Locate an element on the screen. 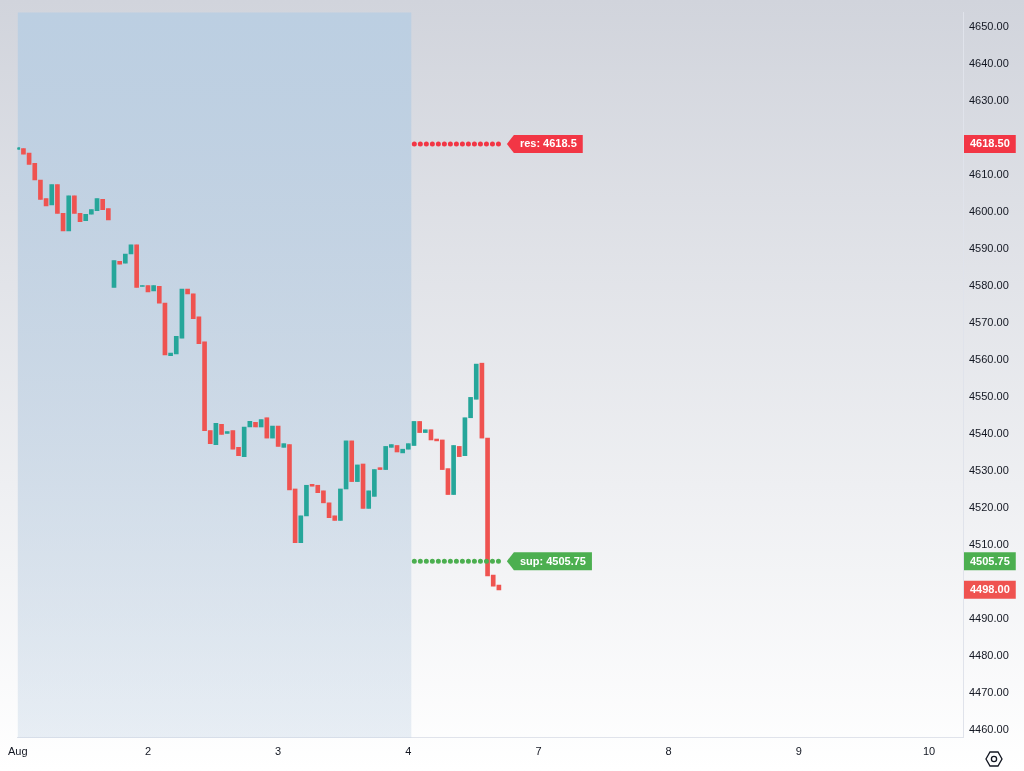 This screenshot has height=771, width=1024. y-tick-label: 4570.00 is located at coordinates (989, 322).